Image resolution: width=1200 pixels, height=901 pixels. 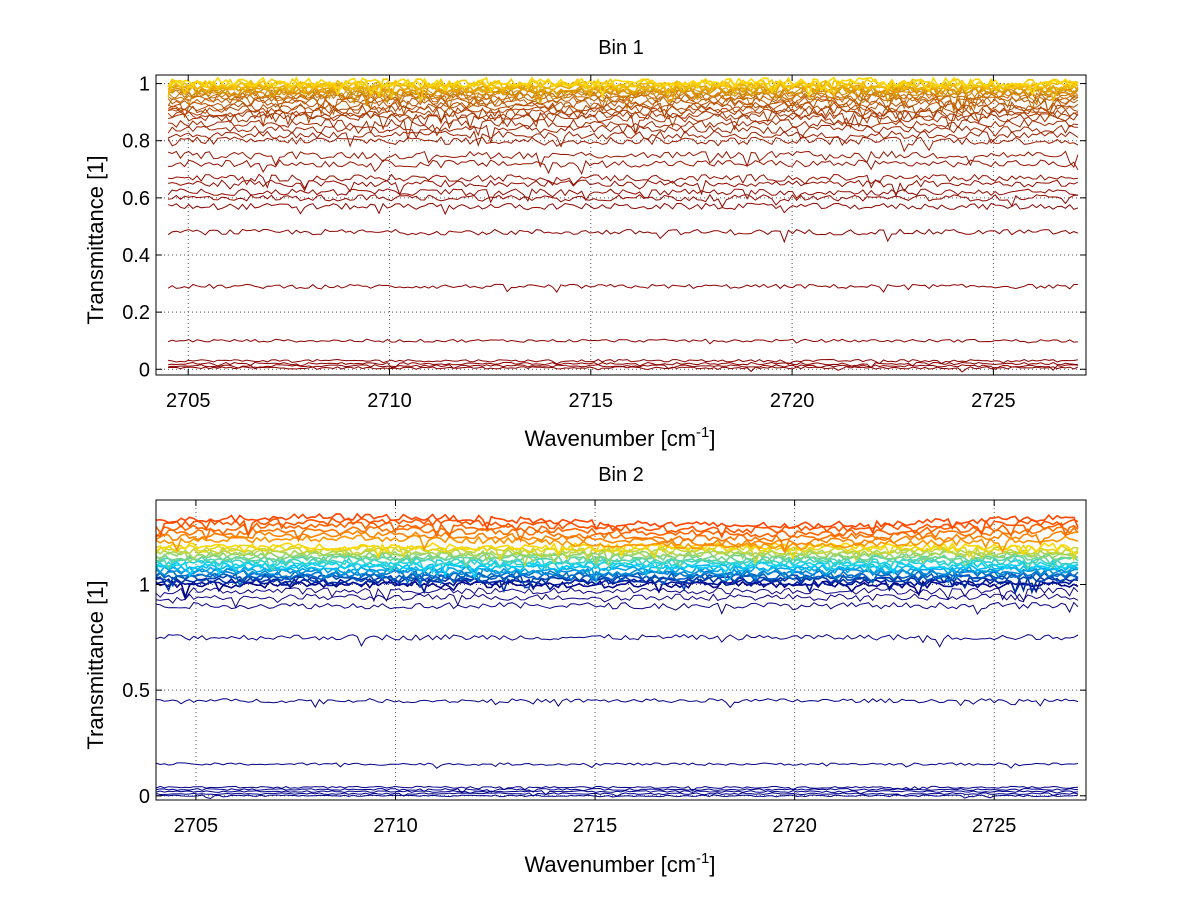 I want to click on bin-2-x-axis-label-suffix: ], so click(x=712, y=864).